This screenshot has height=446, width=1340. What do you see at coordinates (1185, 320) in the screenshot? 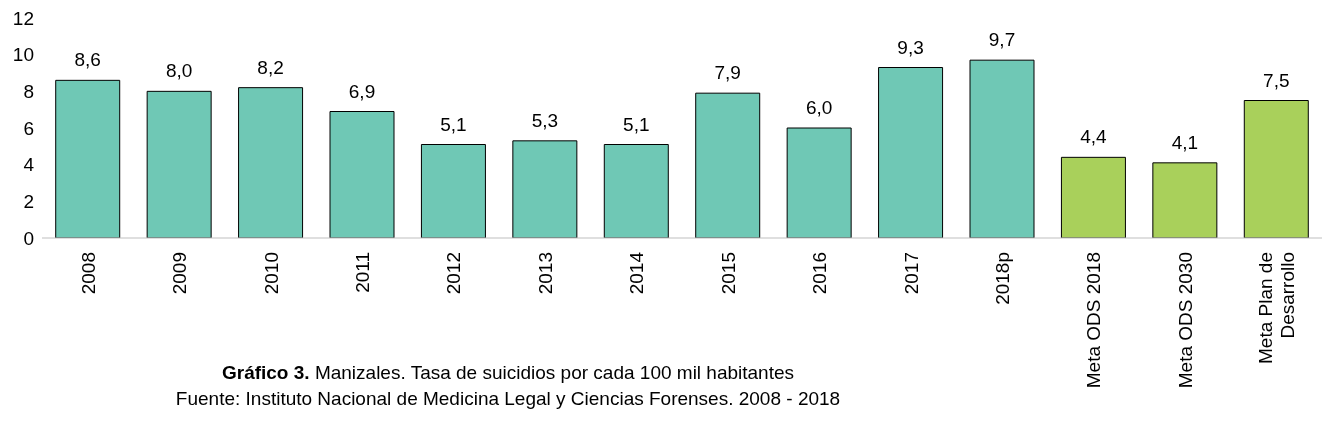
I see `x-tick-label: Meta ODS 2030` at bounding box center [1185, 320].